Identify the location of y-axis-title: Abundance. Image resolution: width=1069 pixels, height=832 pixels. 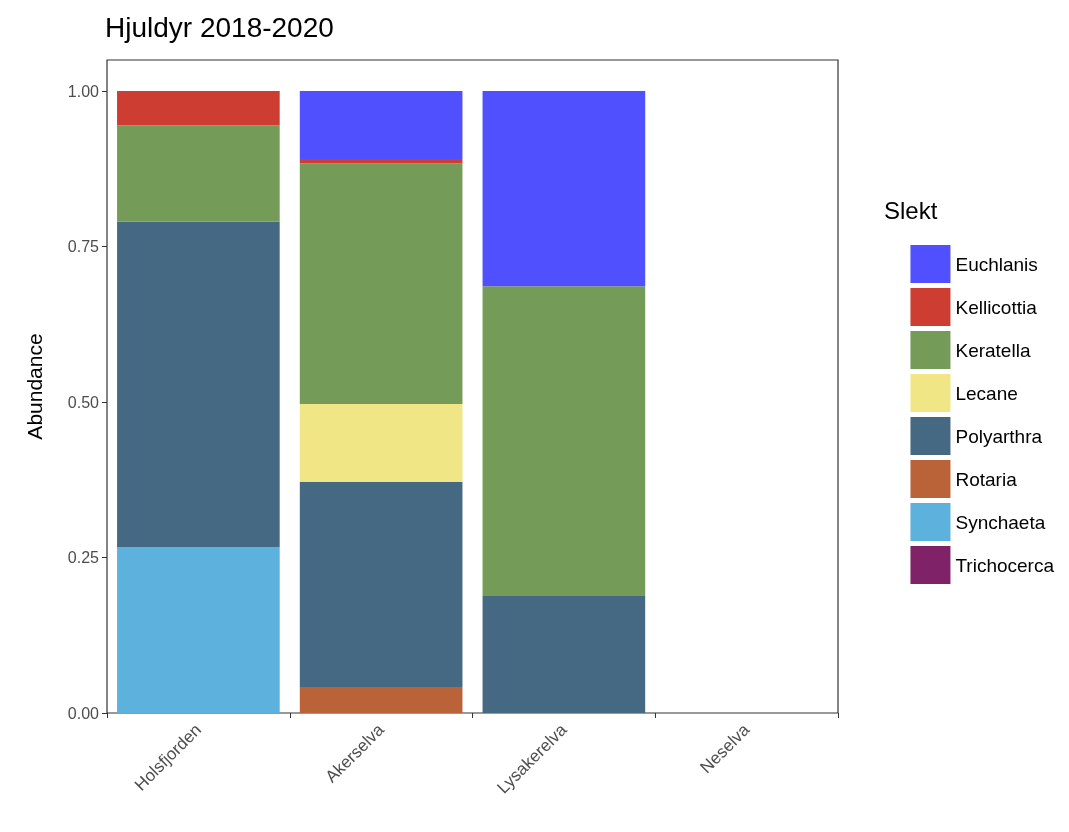
(34, 386).